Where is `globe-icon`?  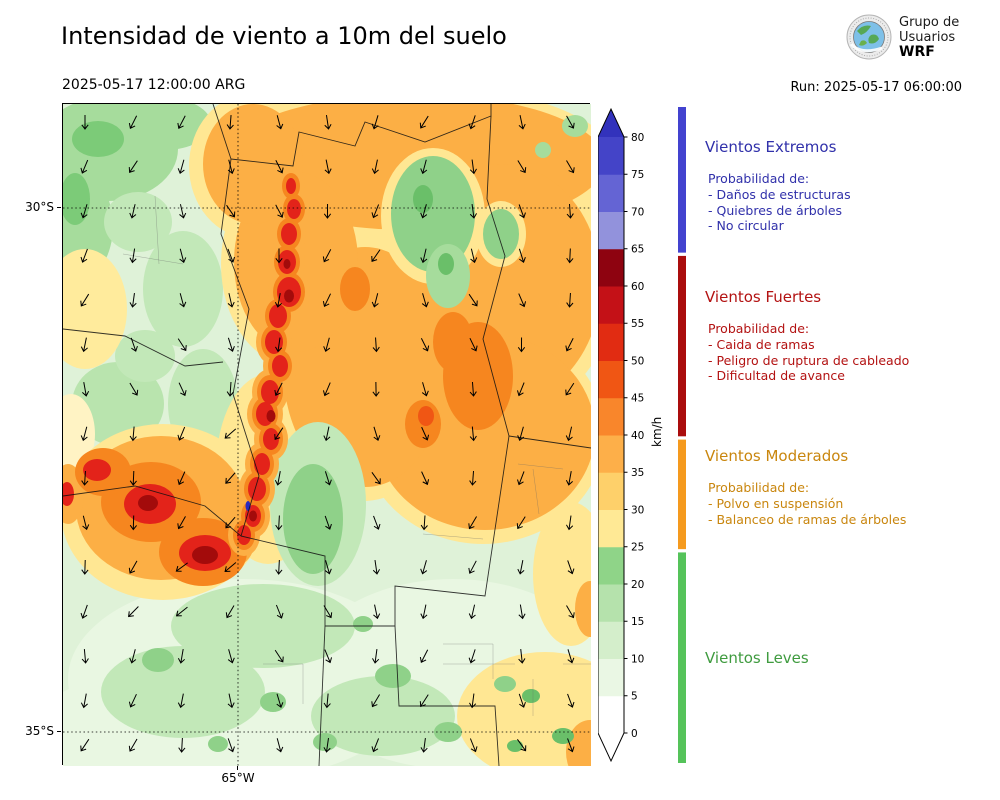
globe-icon is located at coordinates (869, 37).